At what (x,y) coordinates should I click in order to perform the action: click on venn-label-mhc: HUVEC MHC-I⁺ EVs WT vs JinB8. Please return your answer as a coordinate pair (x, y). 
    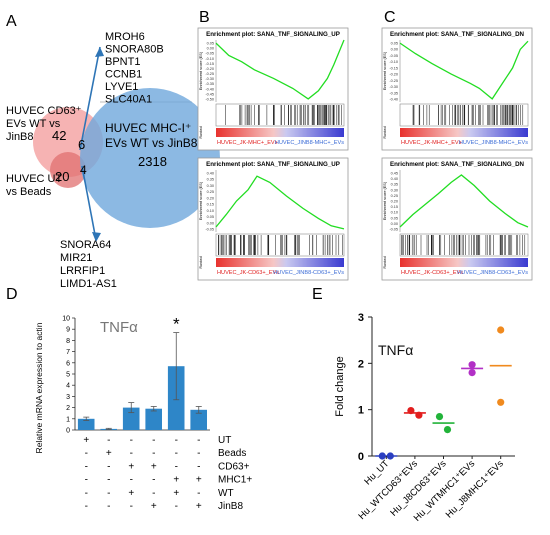
    Looking at the image, I should click on (151, 135).